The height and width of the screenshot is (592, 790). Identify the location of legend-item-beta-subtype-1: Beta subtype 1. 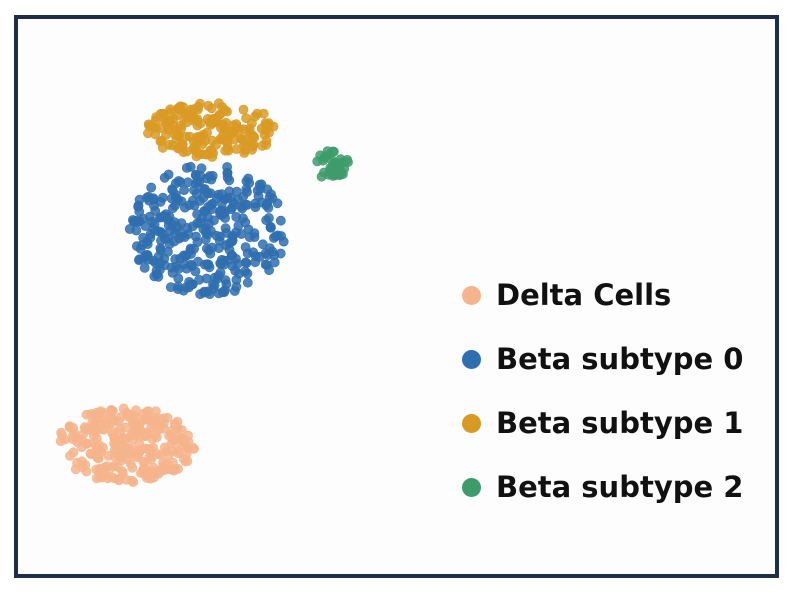
(602, 423).